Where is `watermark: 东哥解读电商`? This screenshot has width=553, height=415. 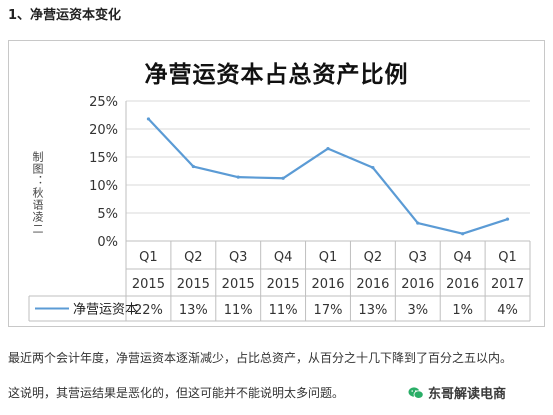
watermark: 东哥解读电商 is located at coordinates (457, 392).